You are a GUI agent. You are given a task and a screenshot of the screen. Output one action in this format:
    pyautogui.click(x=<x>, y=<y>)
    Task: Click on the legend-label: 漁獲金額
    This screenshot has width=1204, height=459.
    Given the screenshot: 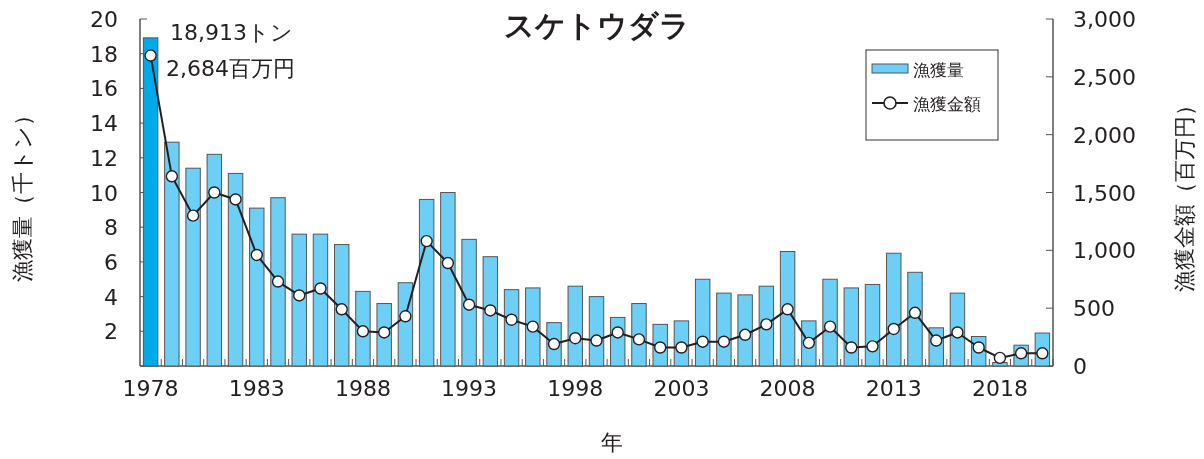 What is the action you would take?
    pyautogui.click(x=947, y=104)
    